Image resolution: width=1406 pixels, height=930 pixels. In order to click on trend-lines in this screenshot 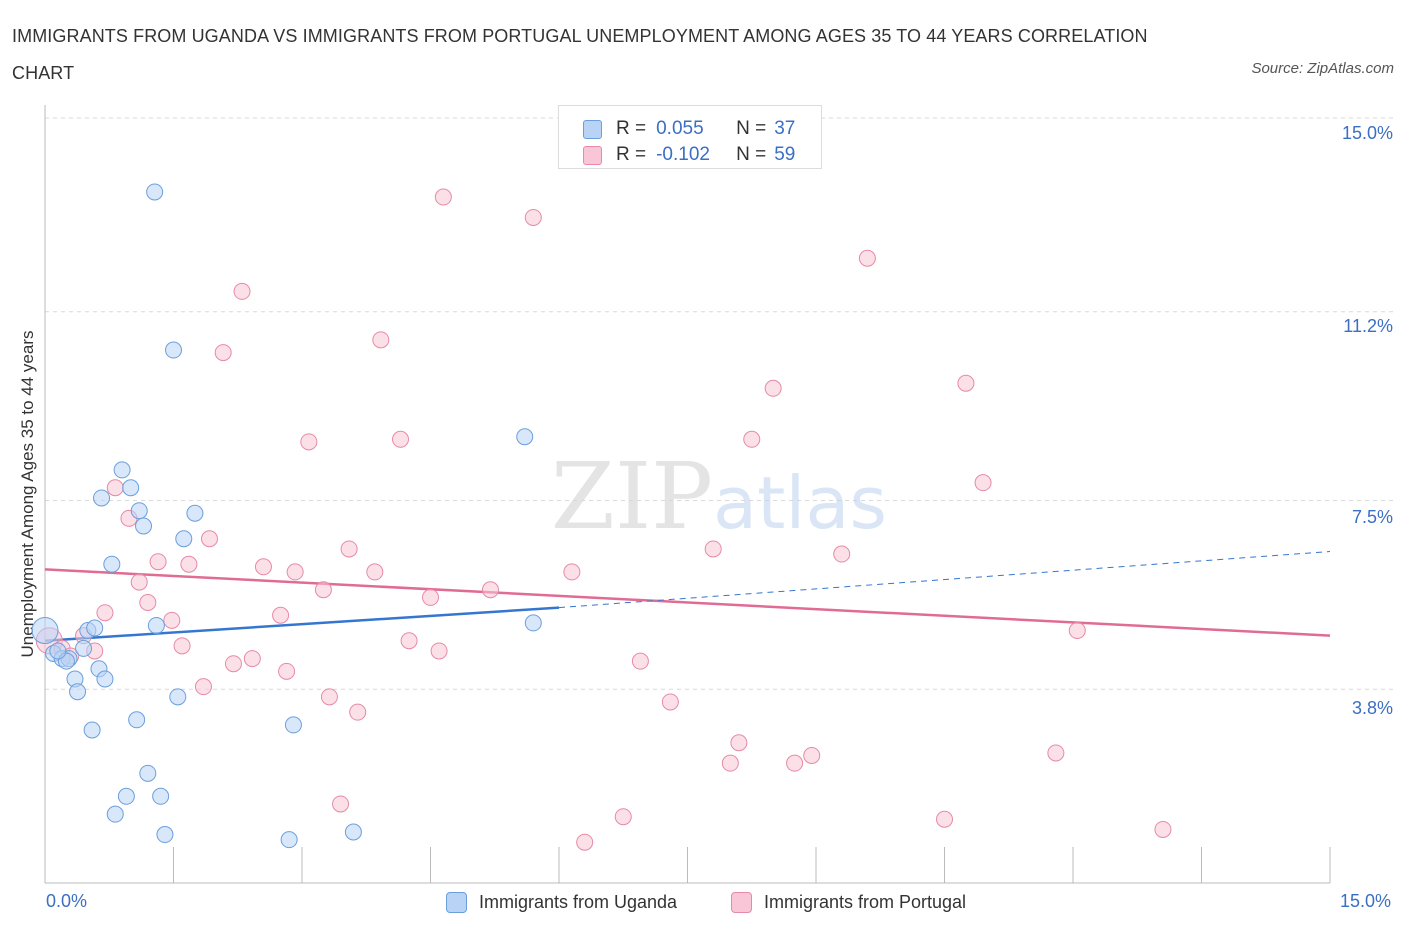, I will do `click(687, 596)`.